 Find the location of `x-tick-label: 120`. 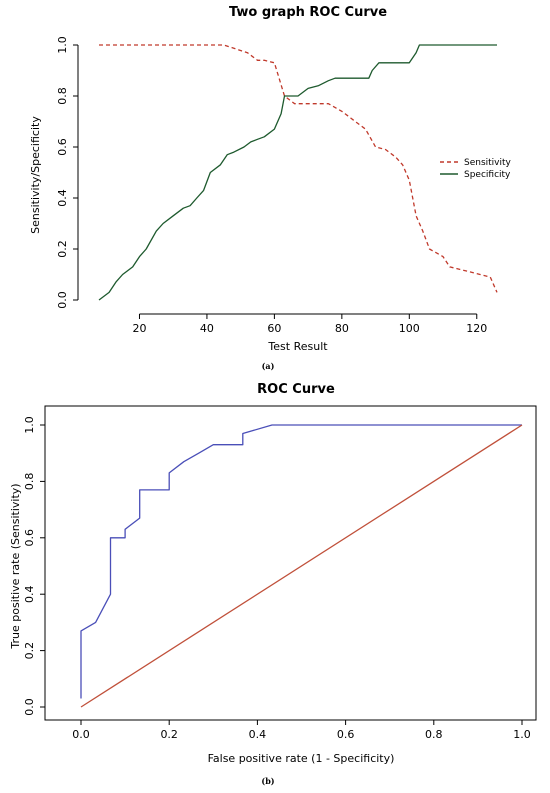

x-tick-label: 120 is located at coordinates (476, 328).